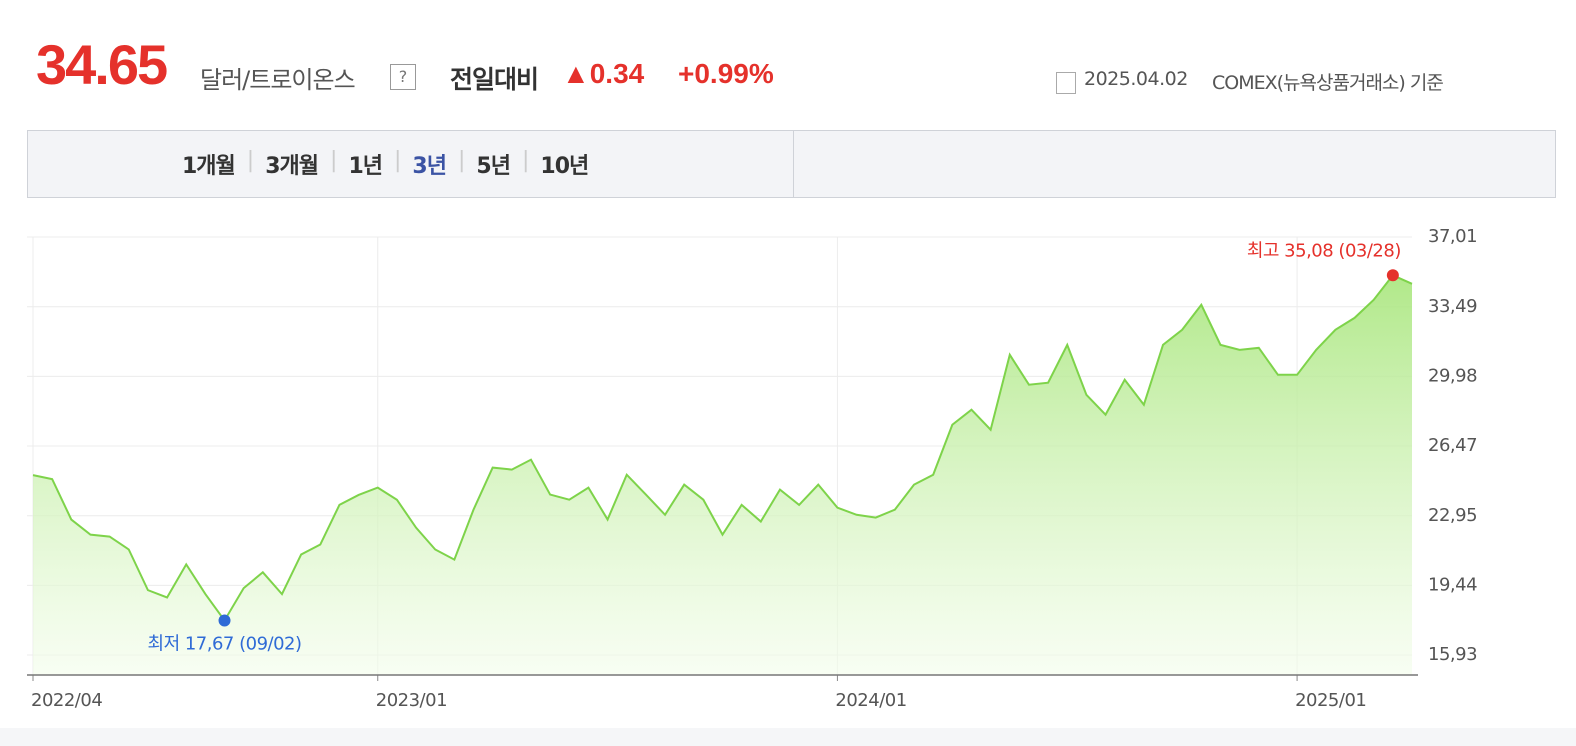 The height and width of the screenshot is (746, 1576). I want to click on y-tick-label: 22,95, so click(1452, 515).